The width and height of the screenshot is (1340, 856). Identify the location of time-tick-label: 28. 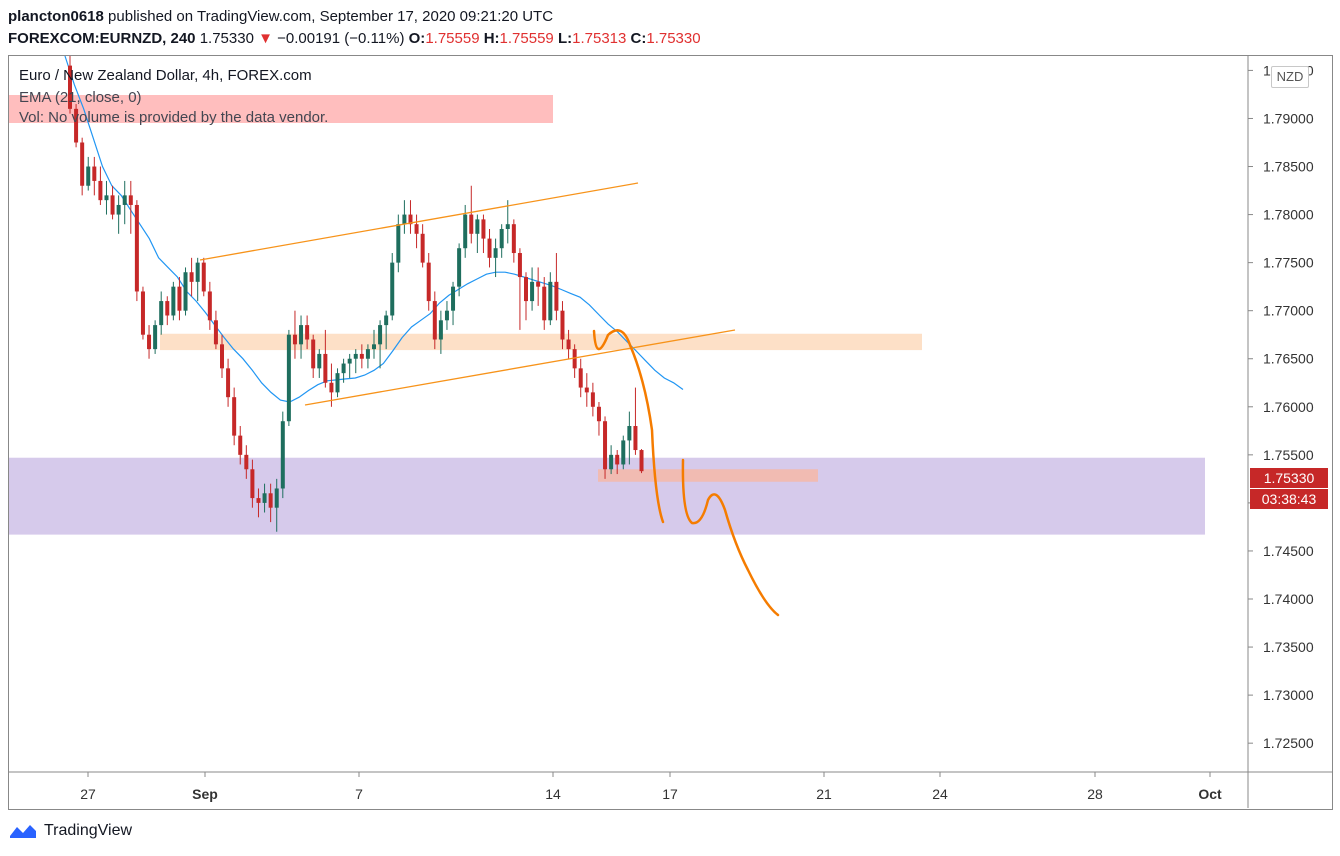
(1095, 794).